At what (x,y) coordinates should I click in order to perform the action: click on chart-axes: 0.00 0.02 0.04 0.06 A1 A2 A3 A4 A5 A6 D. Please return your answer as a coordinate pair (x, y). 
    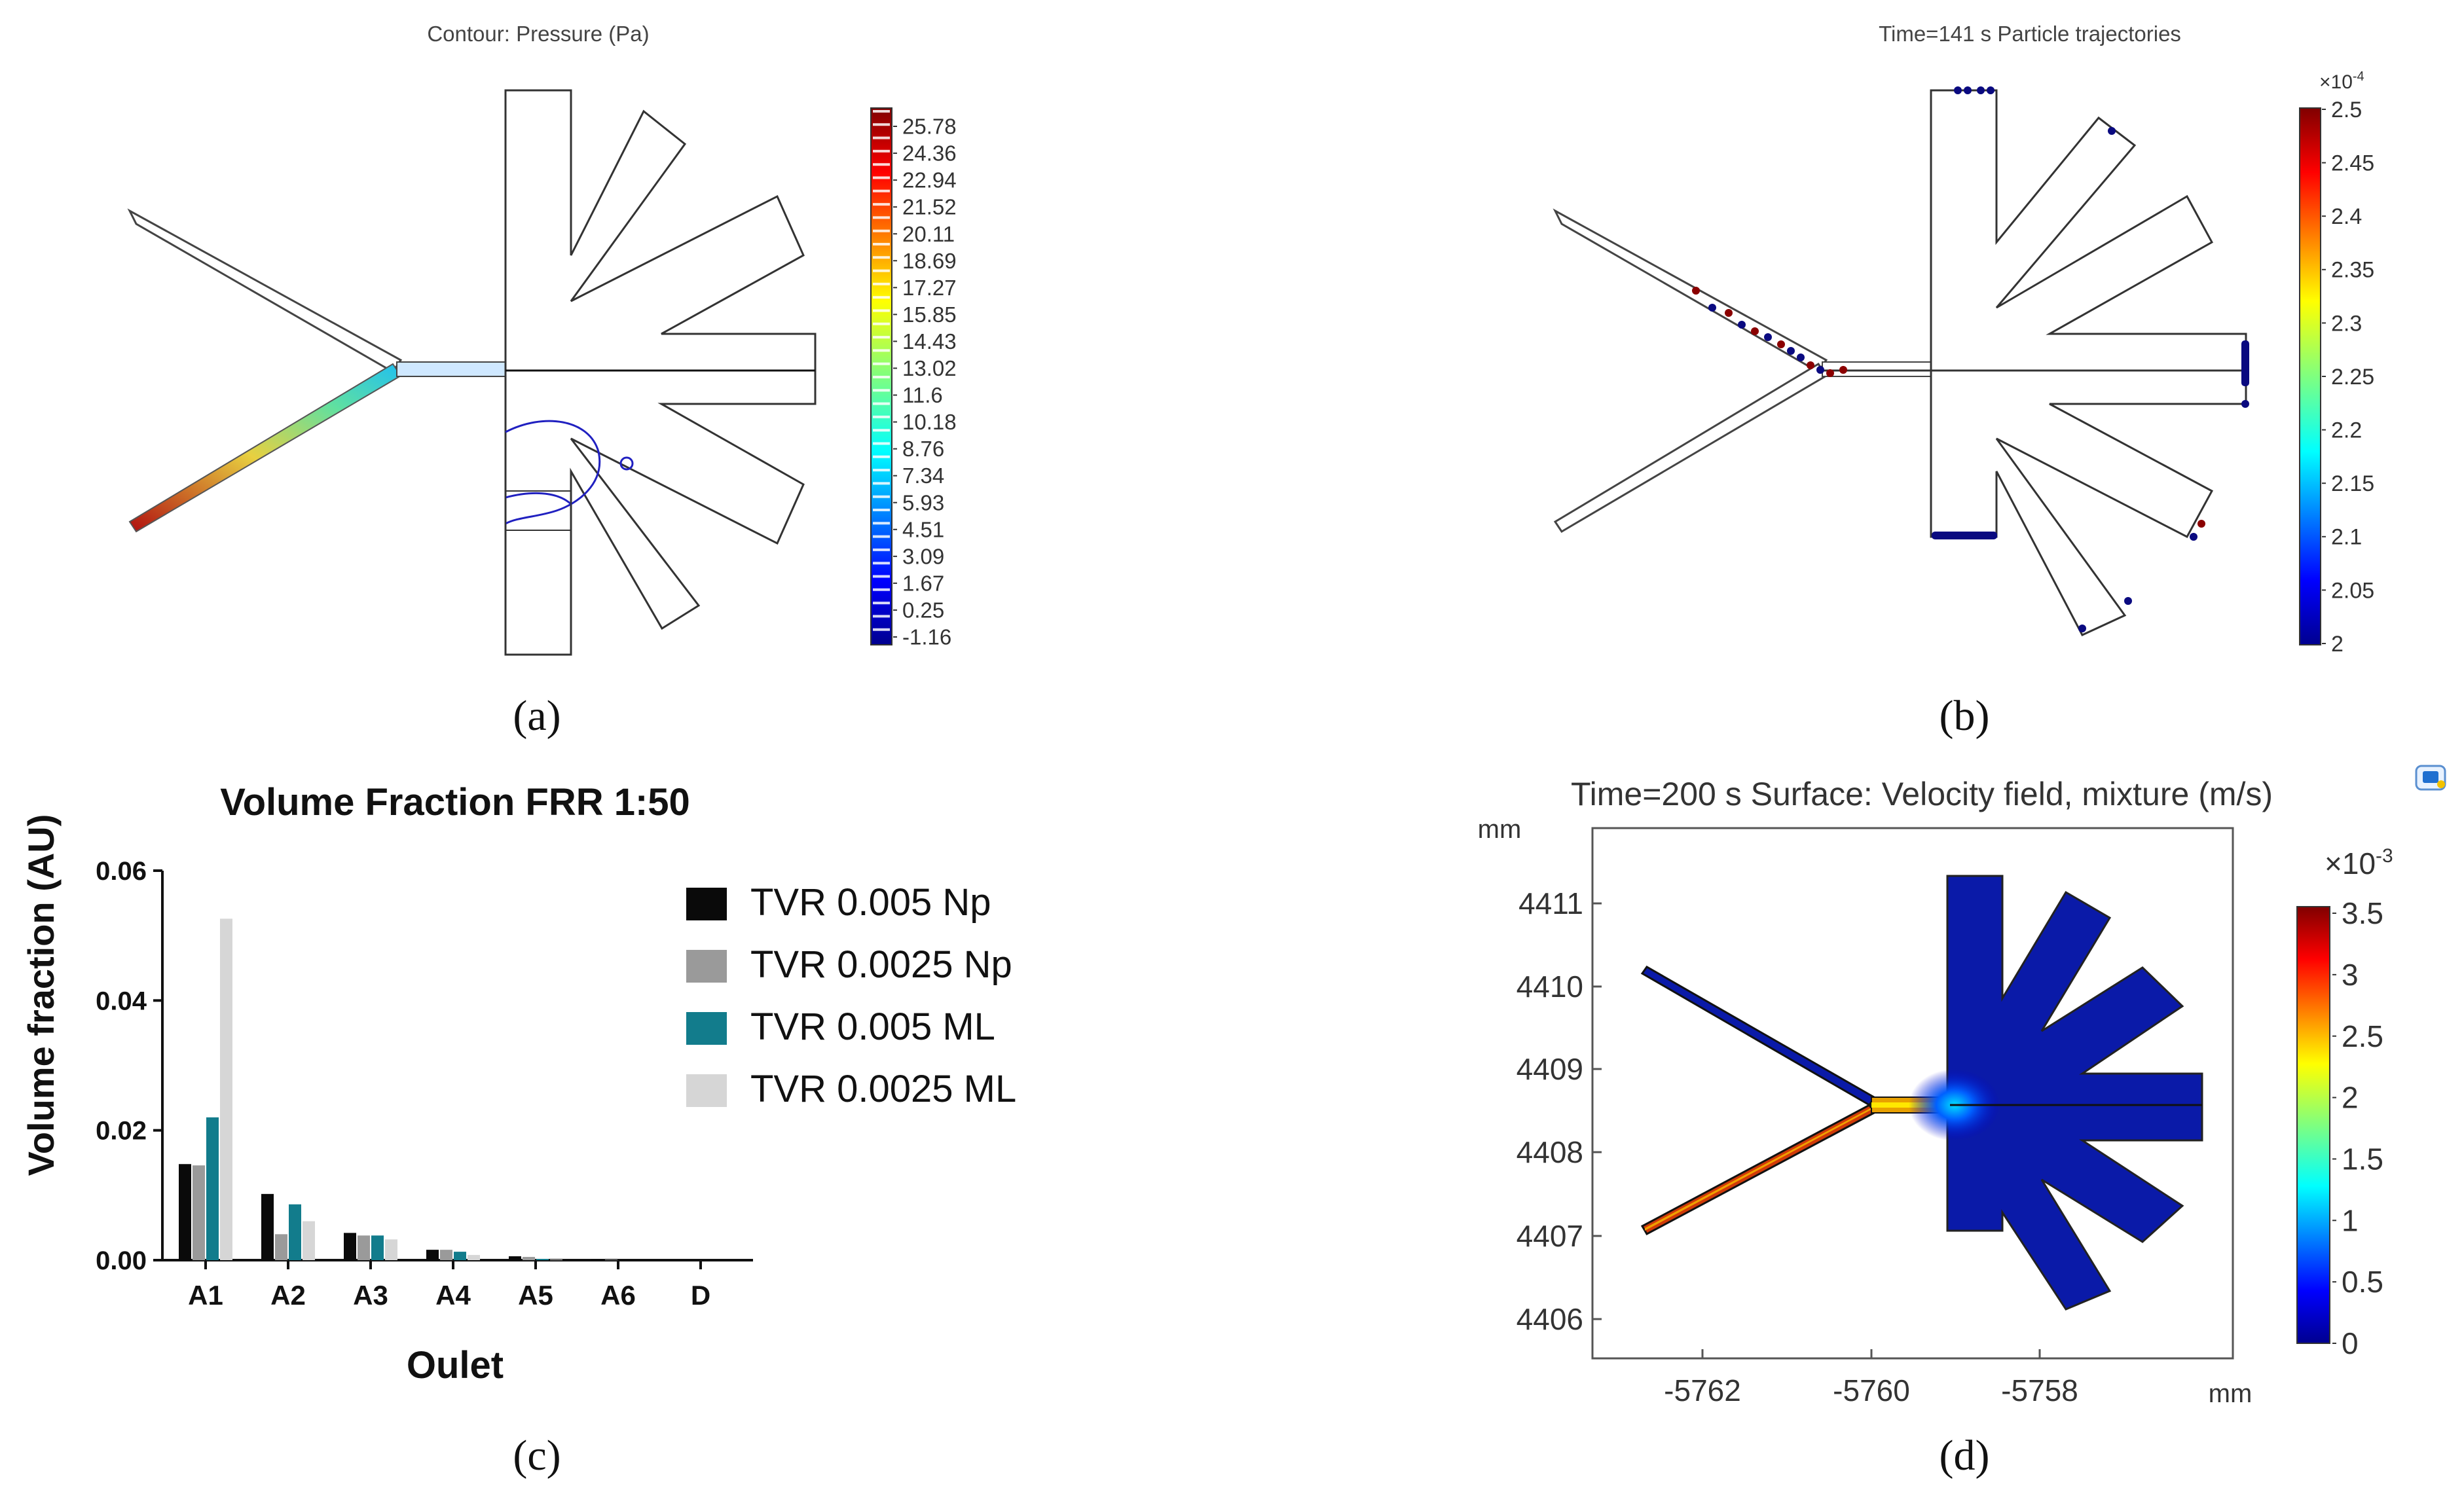
    Looking at the image, I should click on (424, 1084).